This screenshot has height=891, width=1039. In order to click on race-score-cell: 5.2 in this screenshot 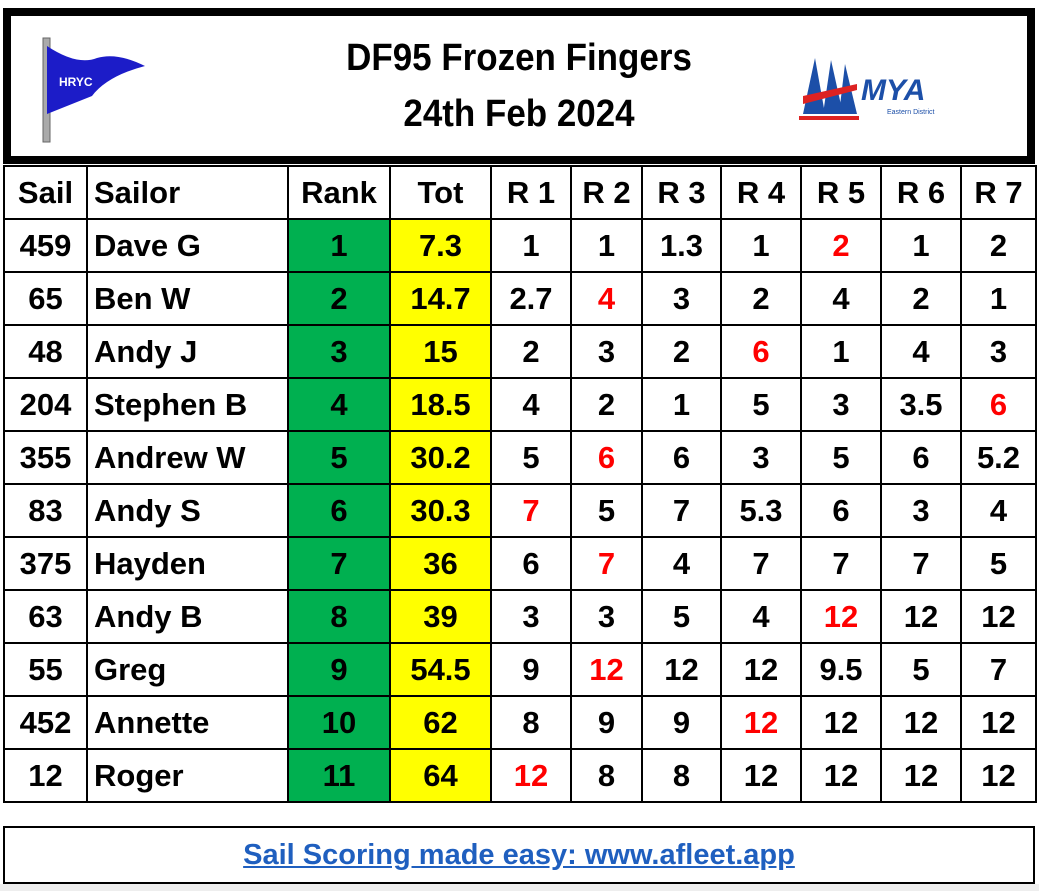, I will do `click(998, 457)`.